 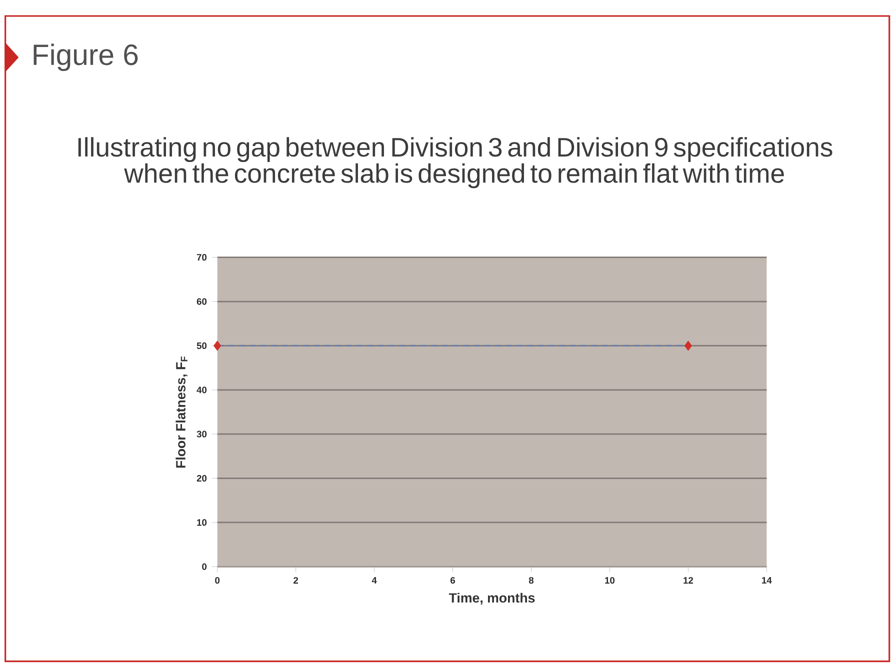 I want to click on y-tick-label: 60, so click(x=201, y=301).